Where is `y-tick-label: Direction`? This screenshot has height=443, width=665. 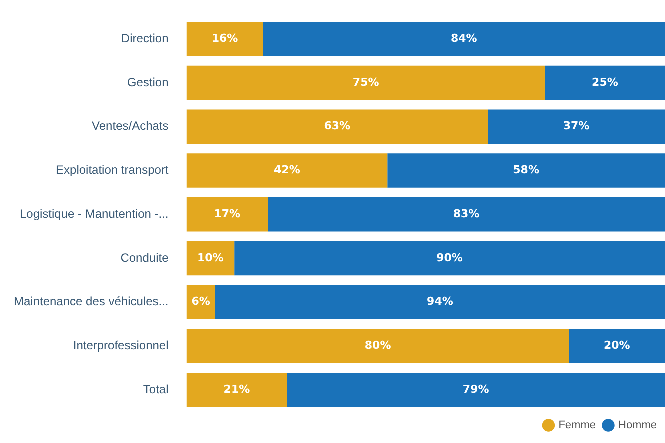 y-tick-label: Direction is located at coordinates (145, 38).